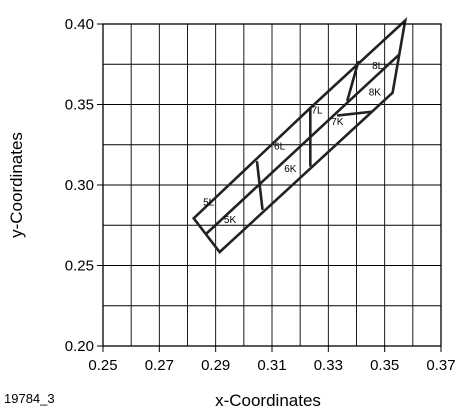  Describe the element at coordinates (159, 365) in the screenshot. I see `x-tick-label: 0.27` at that location.